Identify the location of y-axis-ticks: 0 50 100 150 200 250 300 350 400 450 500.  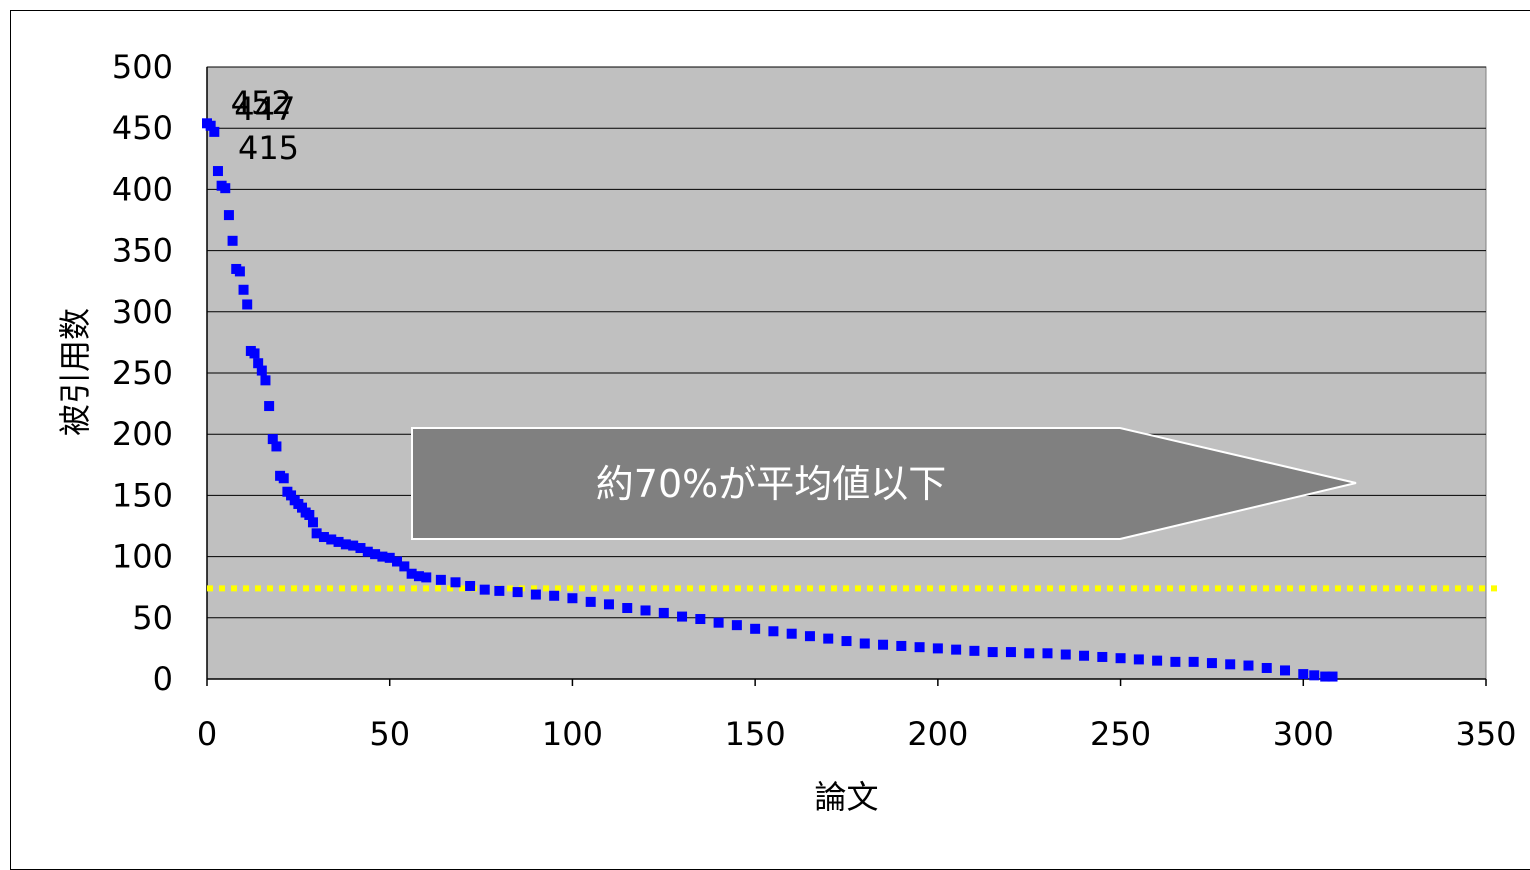
(142, 373).